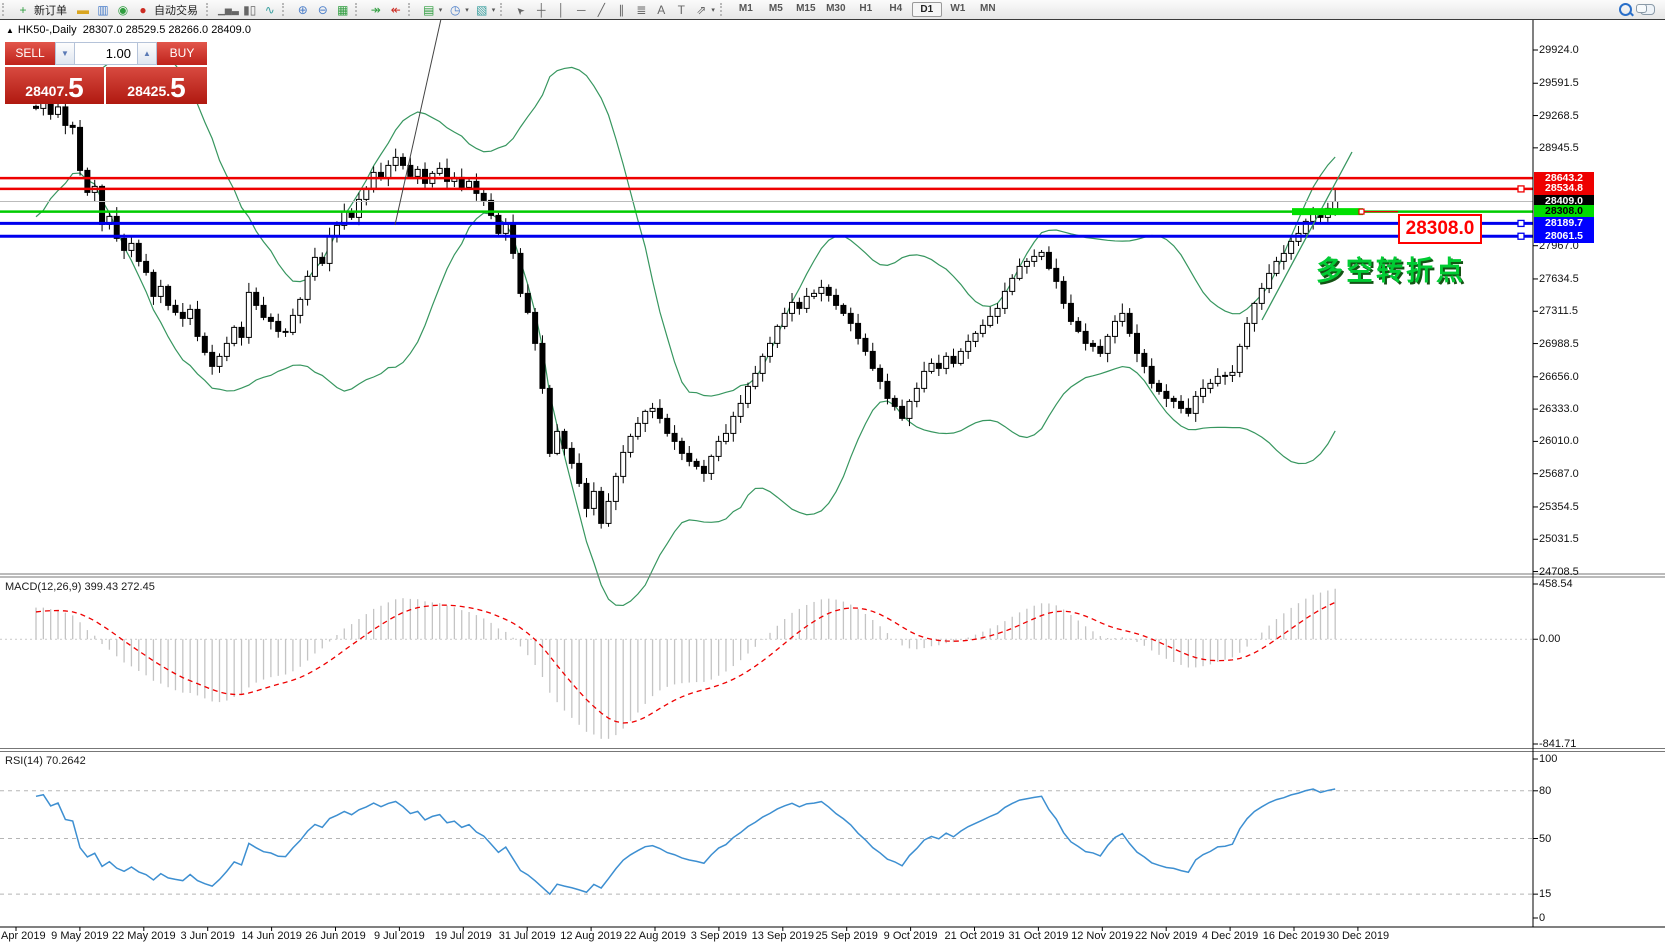 This screenshot has width=1665, height=943. Describe the element at coordinates (1391, 271) in the screenshot. I see `chart-annotation-text: 多空转折点` at that location.